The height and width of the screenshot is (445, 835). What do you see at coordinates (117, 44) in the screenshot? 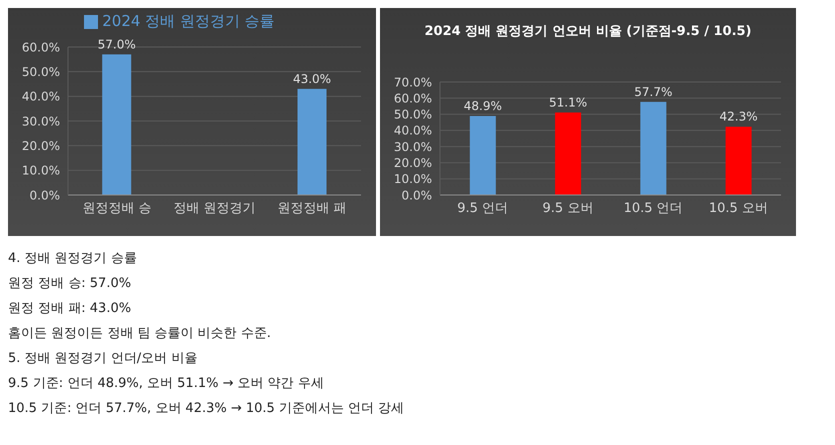
I see `data-label: 57.0%` at bounding box center [117, 44].